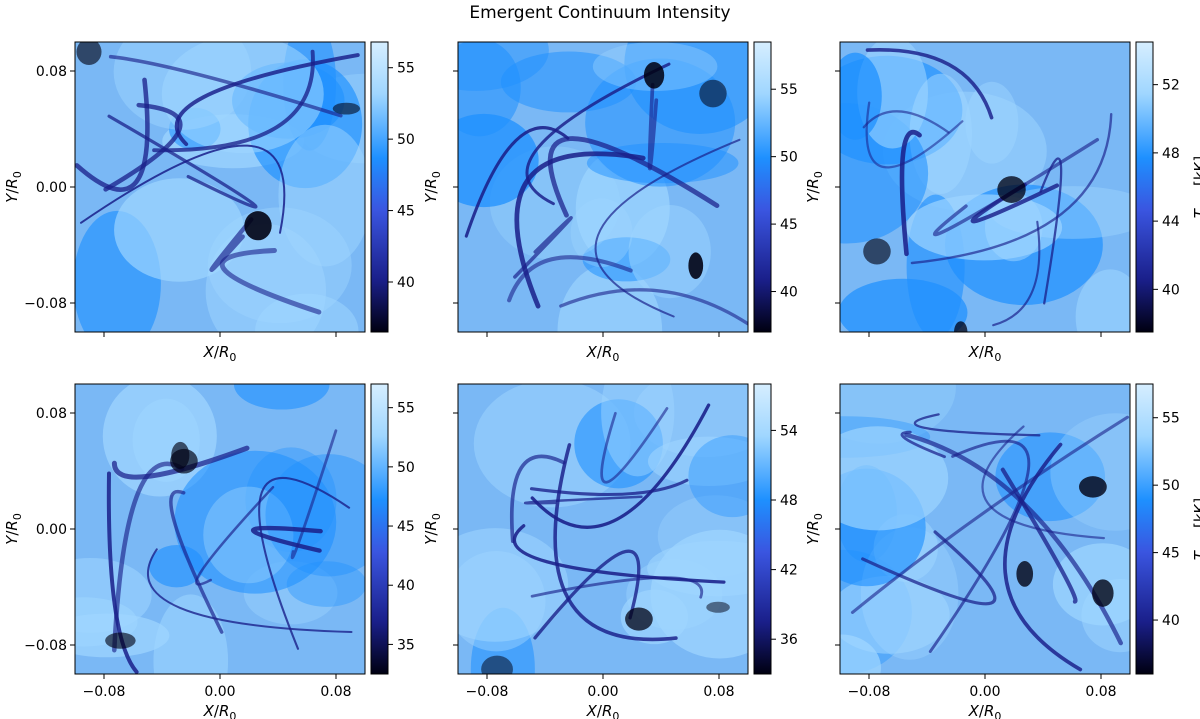 The width and height of the screenshot is (1200, 719). What do you see at coordinates (219, 692) in the screenshot?
I see `x-tick-label: 0.00` at bounding box center [219, 692].